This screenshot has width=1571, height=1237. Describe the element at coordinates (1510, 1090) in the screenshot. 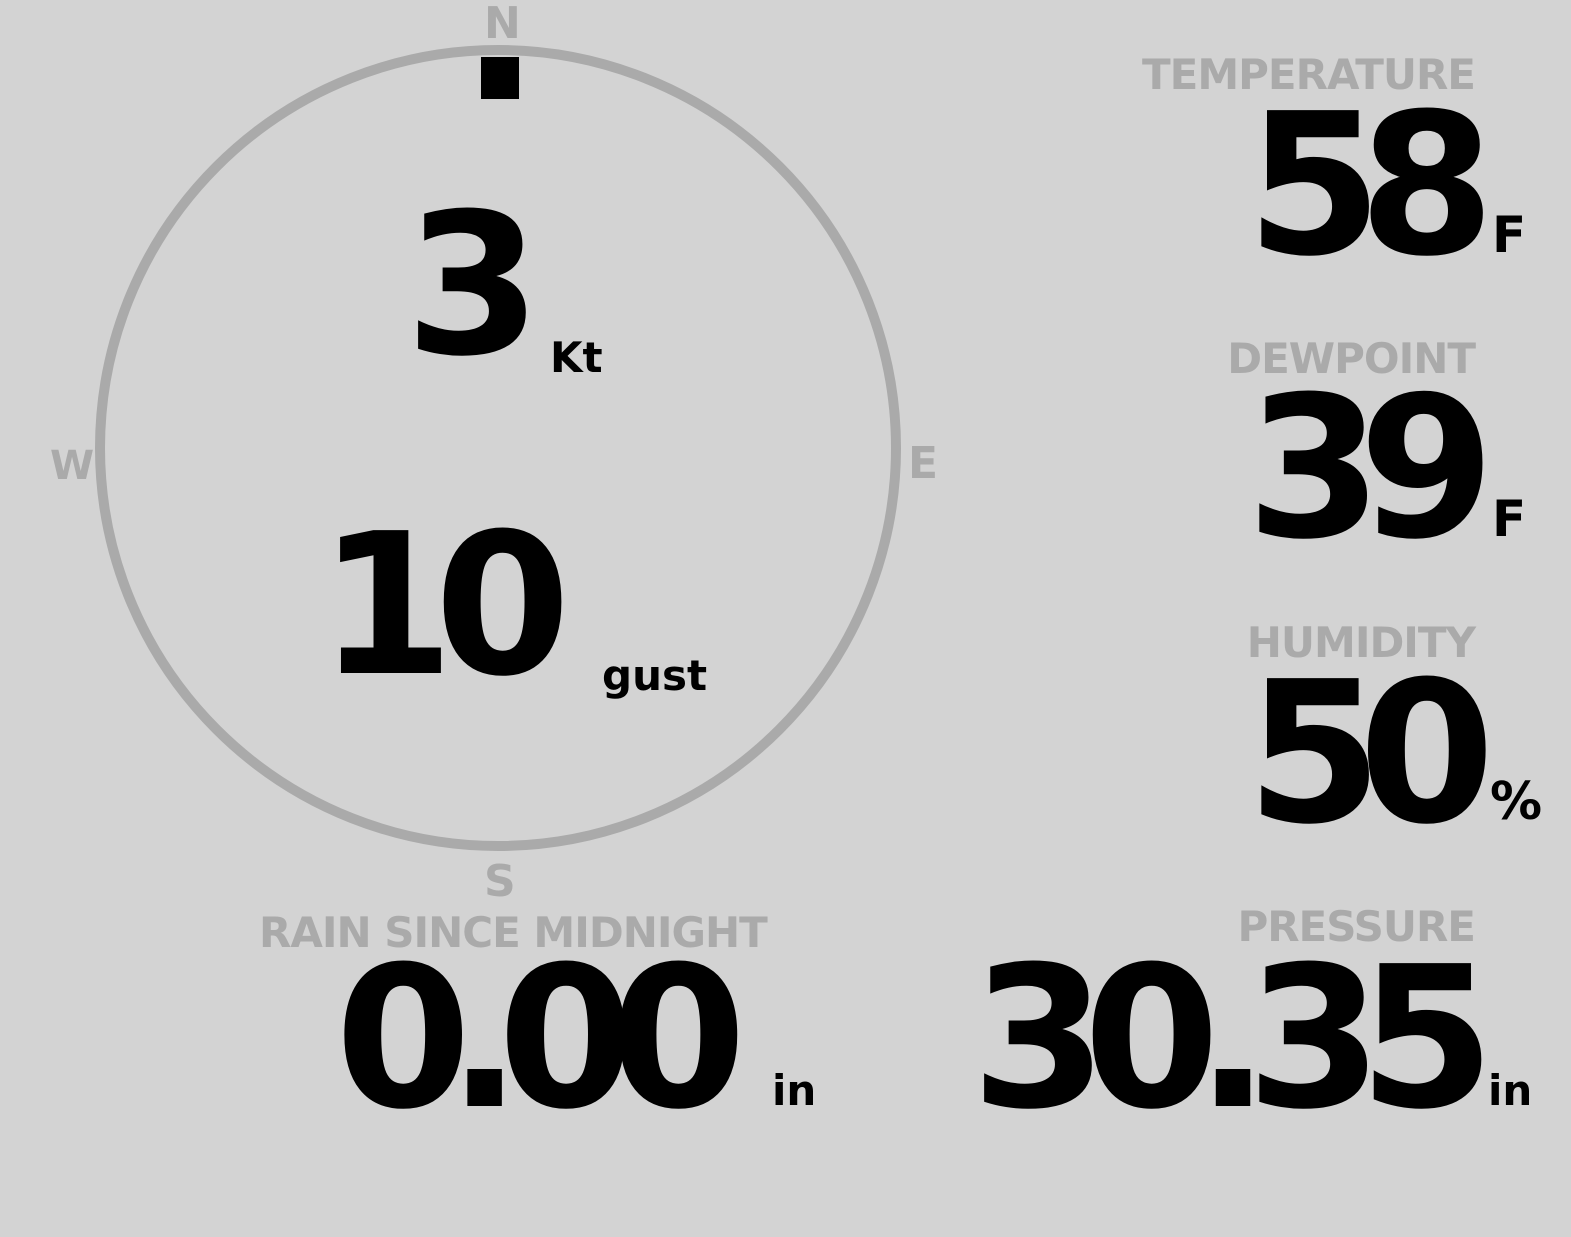

I see `pressure-unit: in` at that location.